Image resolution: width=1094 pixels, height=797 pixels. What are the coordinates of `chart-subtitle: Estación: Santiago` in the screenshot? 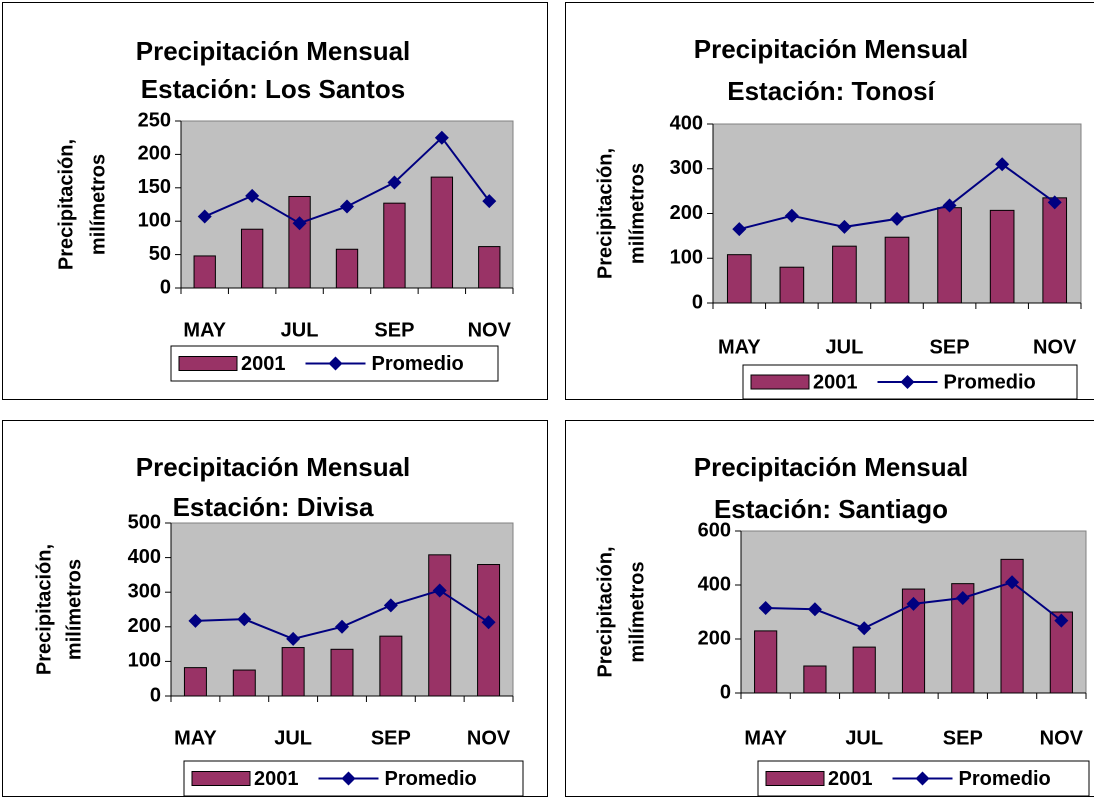 It's located at (831, 509).